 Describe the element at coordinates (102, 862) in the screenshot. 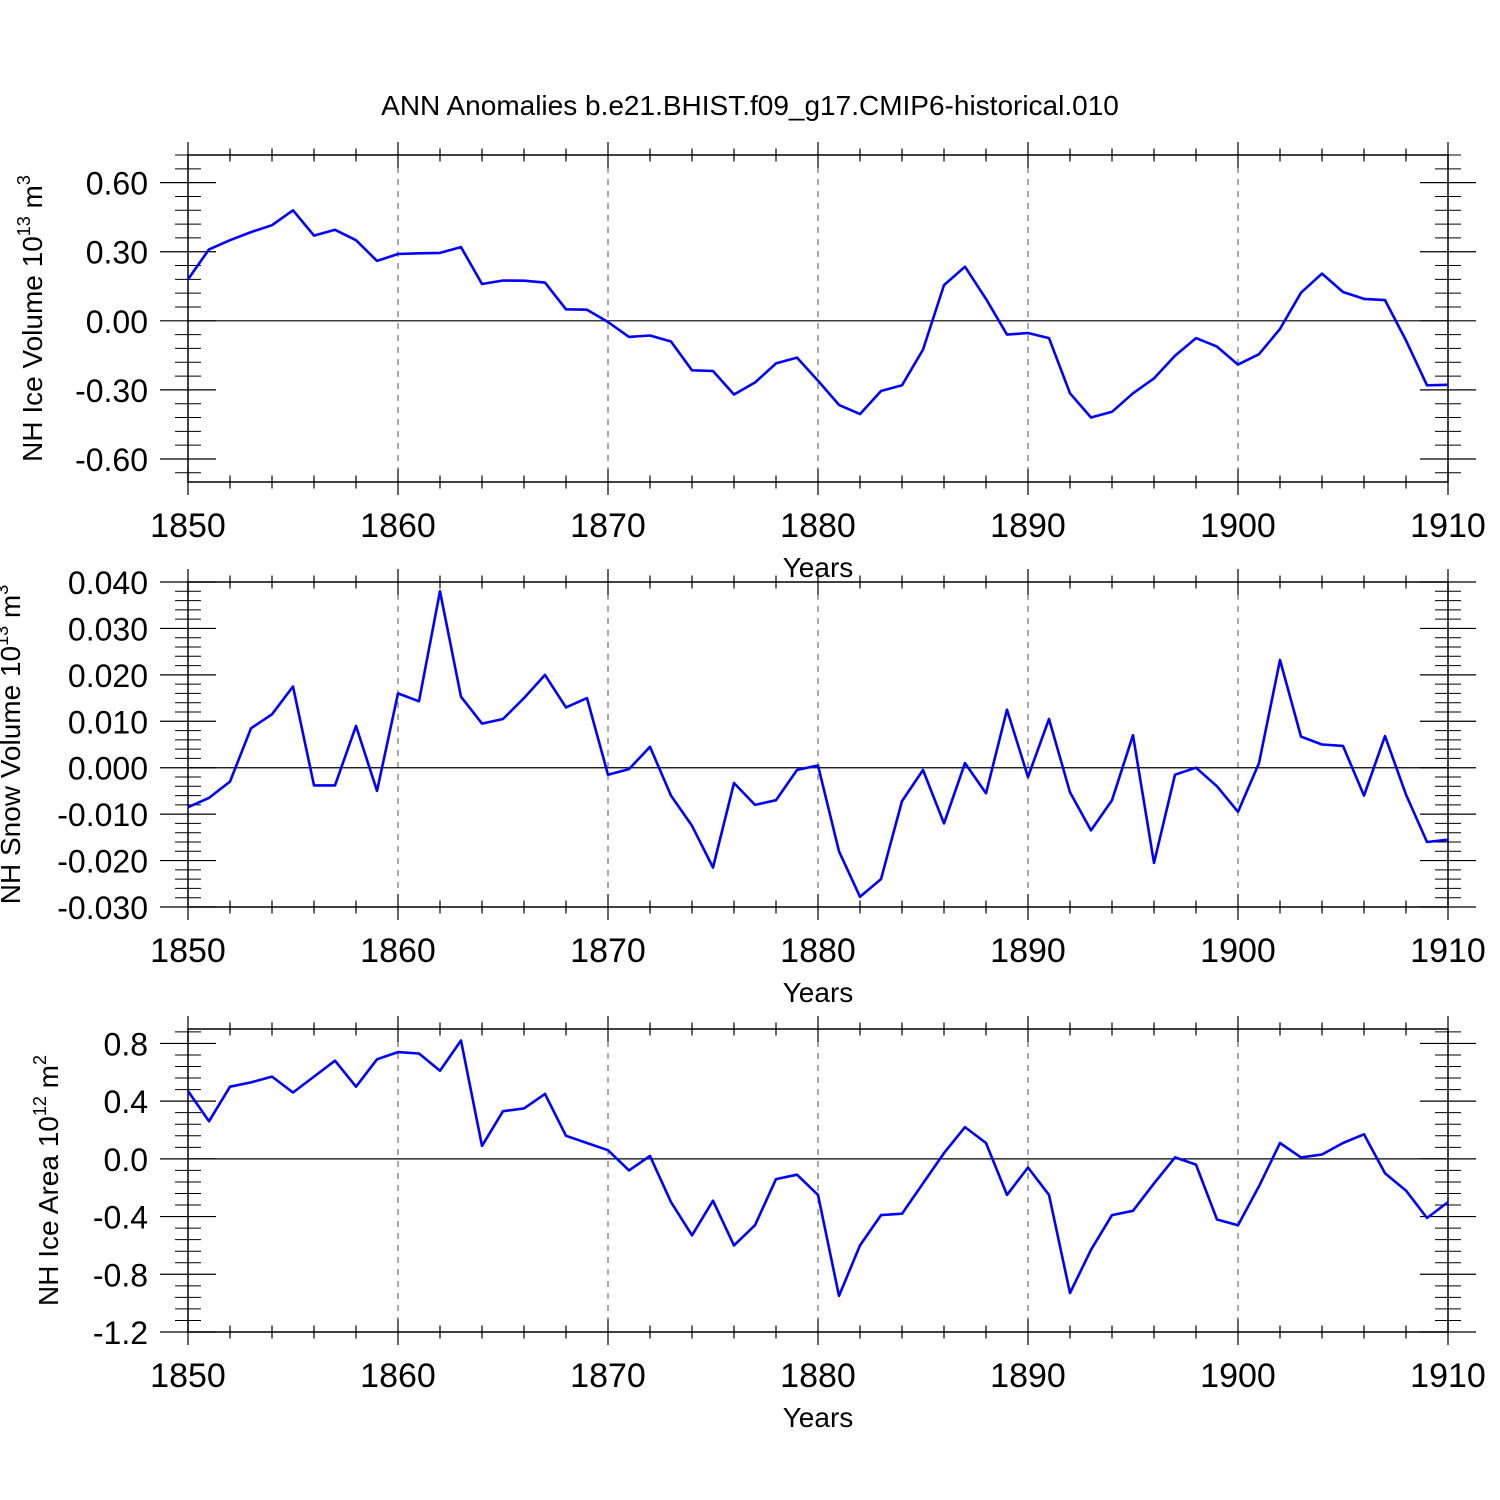

I see `y-tick-label-neg-0-02: -0.020` at that location.